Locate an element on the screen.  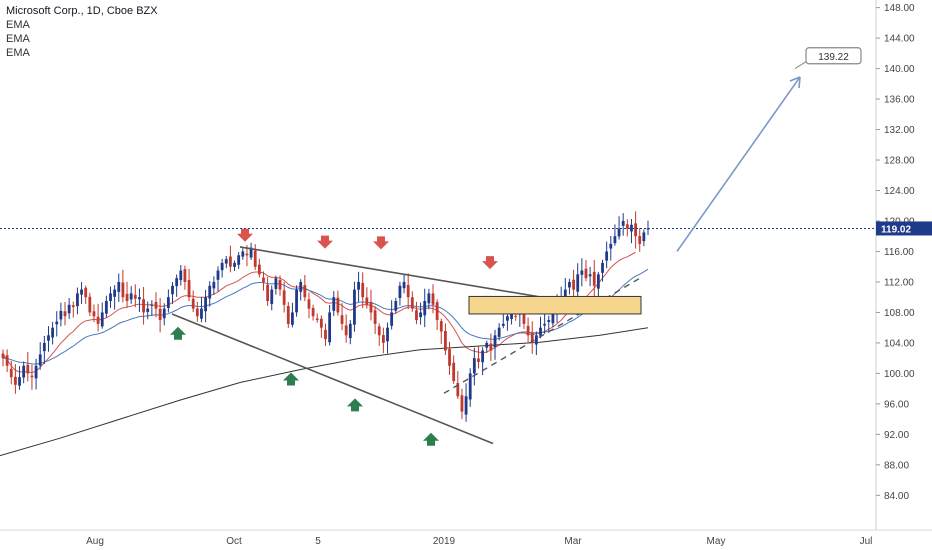
target-callout-label: 139.22 is located at coordinates (833, 57).